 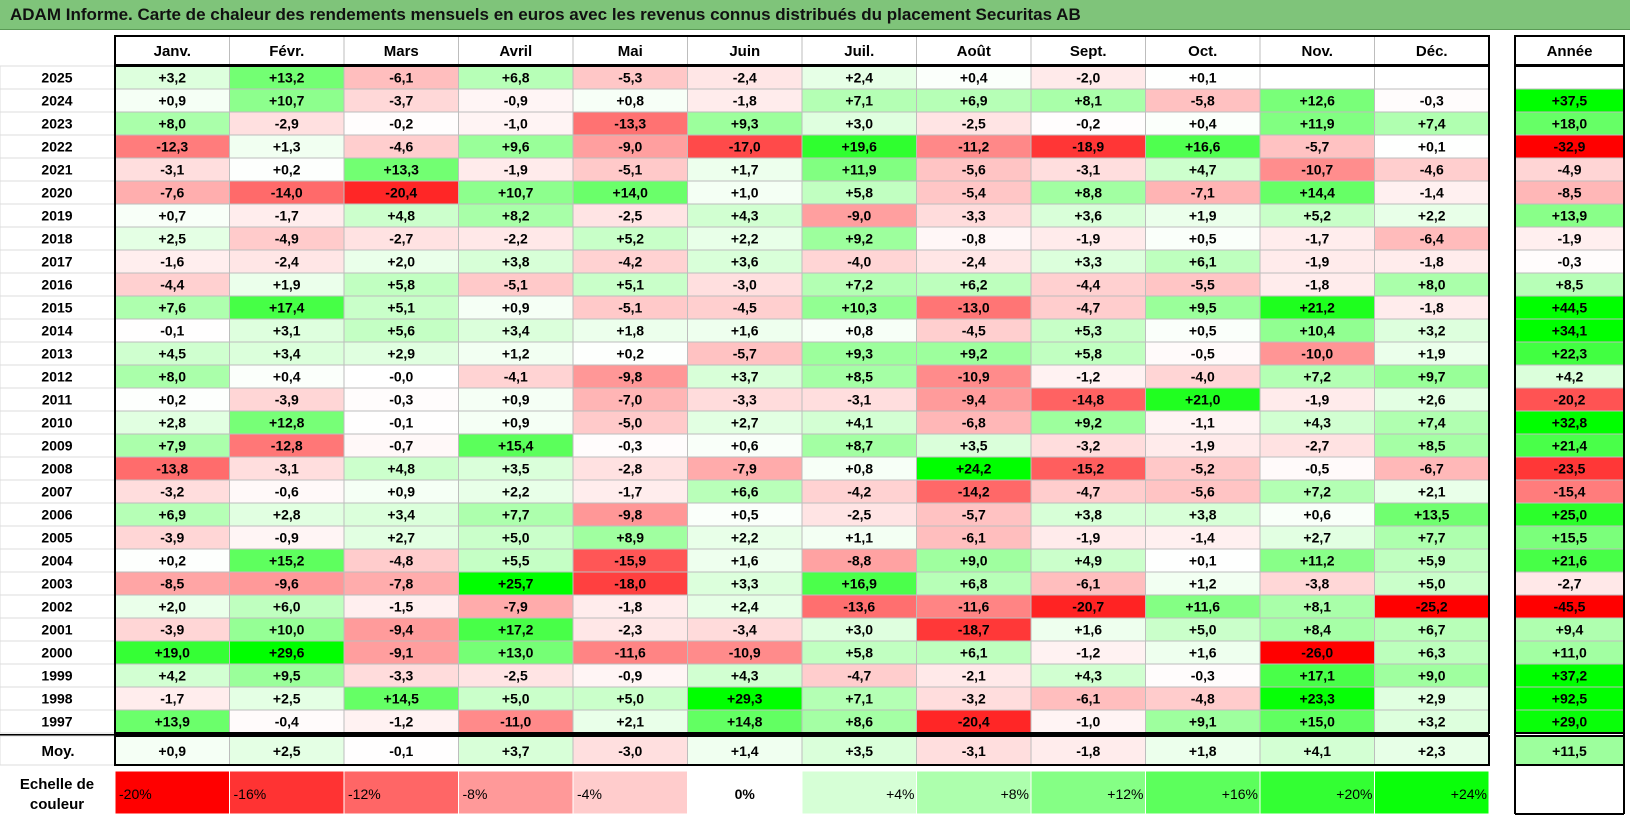 What do you see at coordinates (401, 239) in the screenshot?
I see `heatmap-cell-label: -2,7` at bounding box center [401, 239].